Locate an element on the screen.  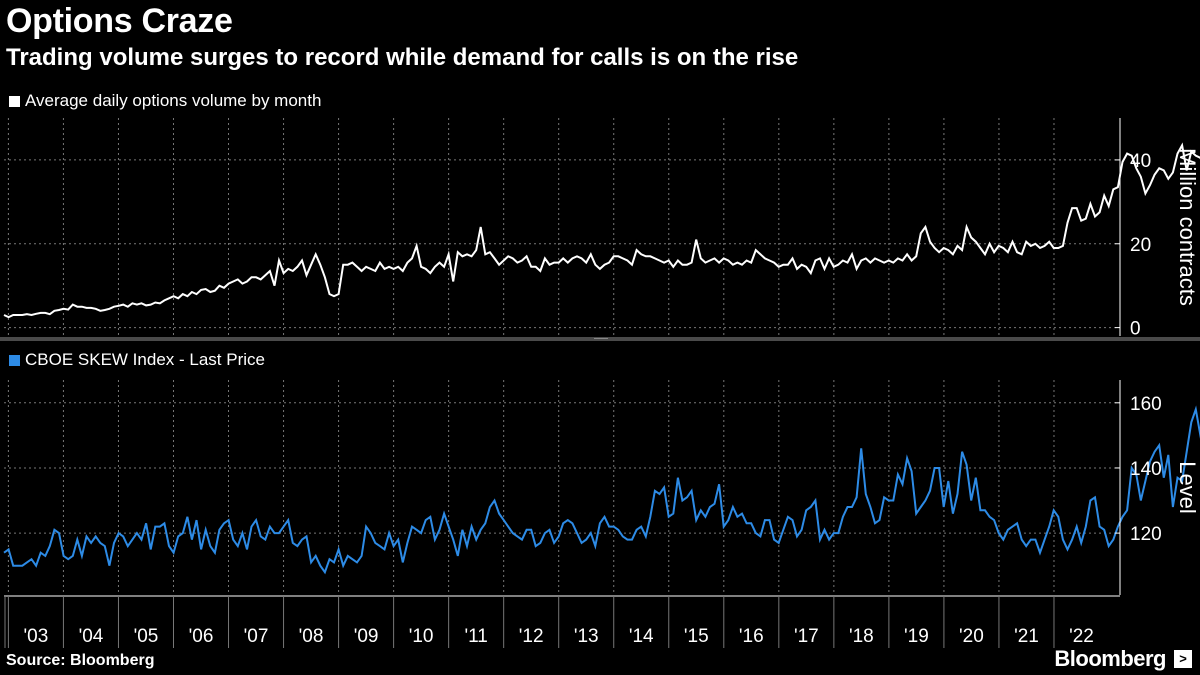
x-tick-label: '22 is located at coordinates (1081, 636).